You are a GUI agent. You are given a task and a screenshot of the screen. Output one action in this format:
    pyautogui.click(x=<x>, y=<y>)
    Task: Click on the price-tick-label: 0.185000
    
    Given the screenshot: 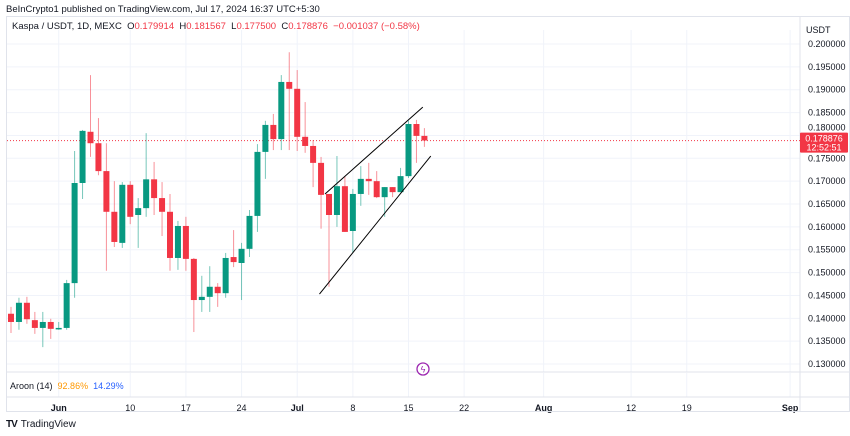 What is the action you would take?
    pyautogui.click(x=827, y=113)
    